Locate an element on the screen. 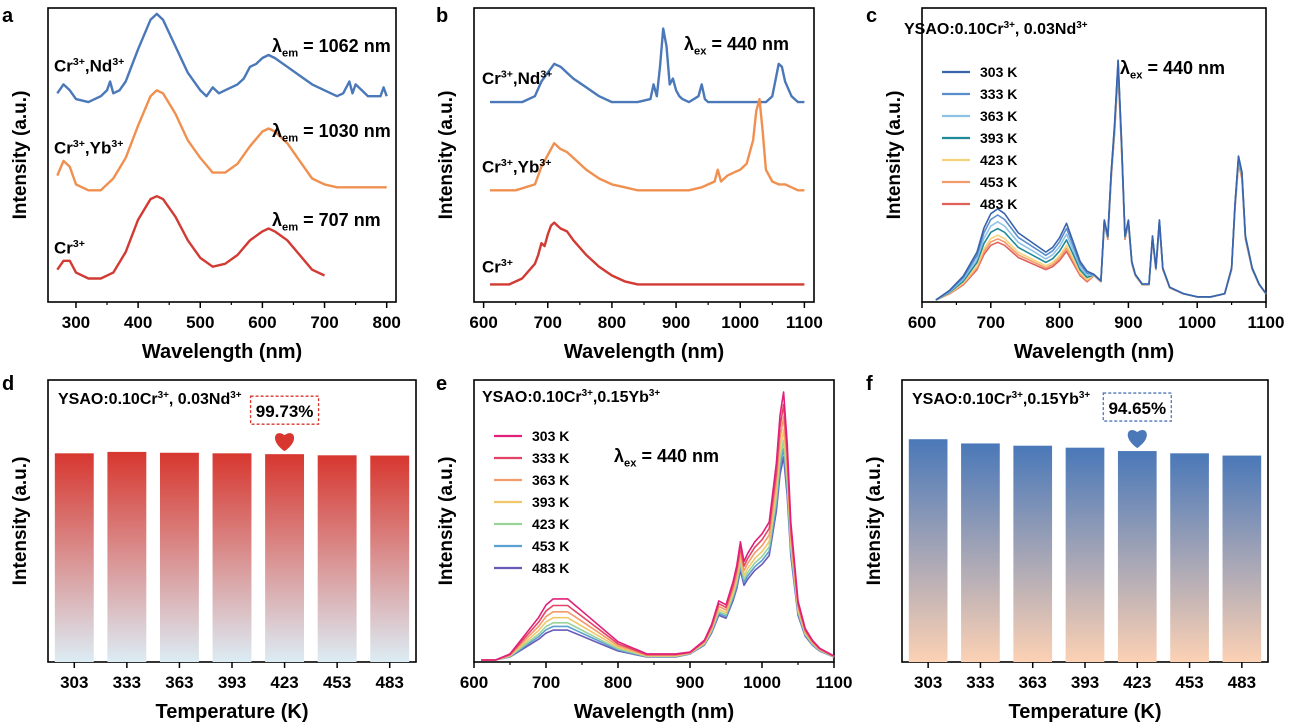 The image size is (1292, 726). x-axis-label: Temperature (K) is located at coordinates (1085, 712).